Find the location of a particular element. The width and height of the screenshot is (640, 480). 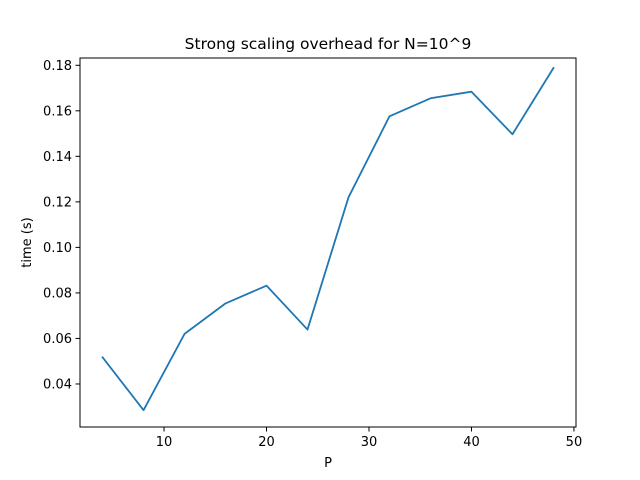

x-axis-ticks: 10 20 30 40 50 is located at coordinates (369, 438).